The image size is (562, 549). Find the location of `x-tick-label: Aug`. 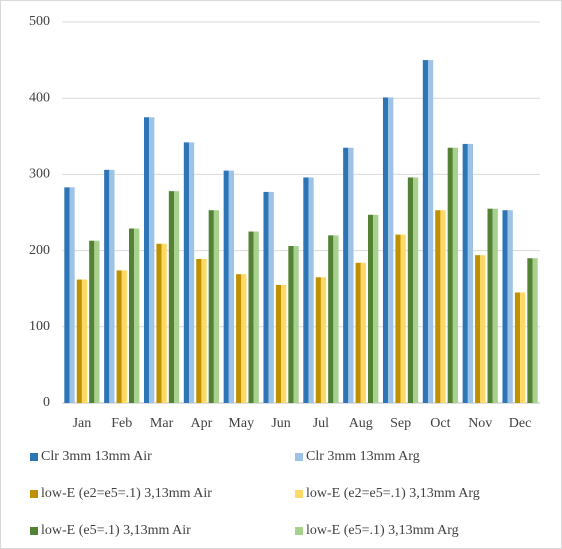

x-tick-label: Aug is located at coordinates (361, 423).